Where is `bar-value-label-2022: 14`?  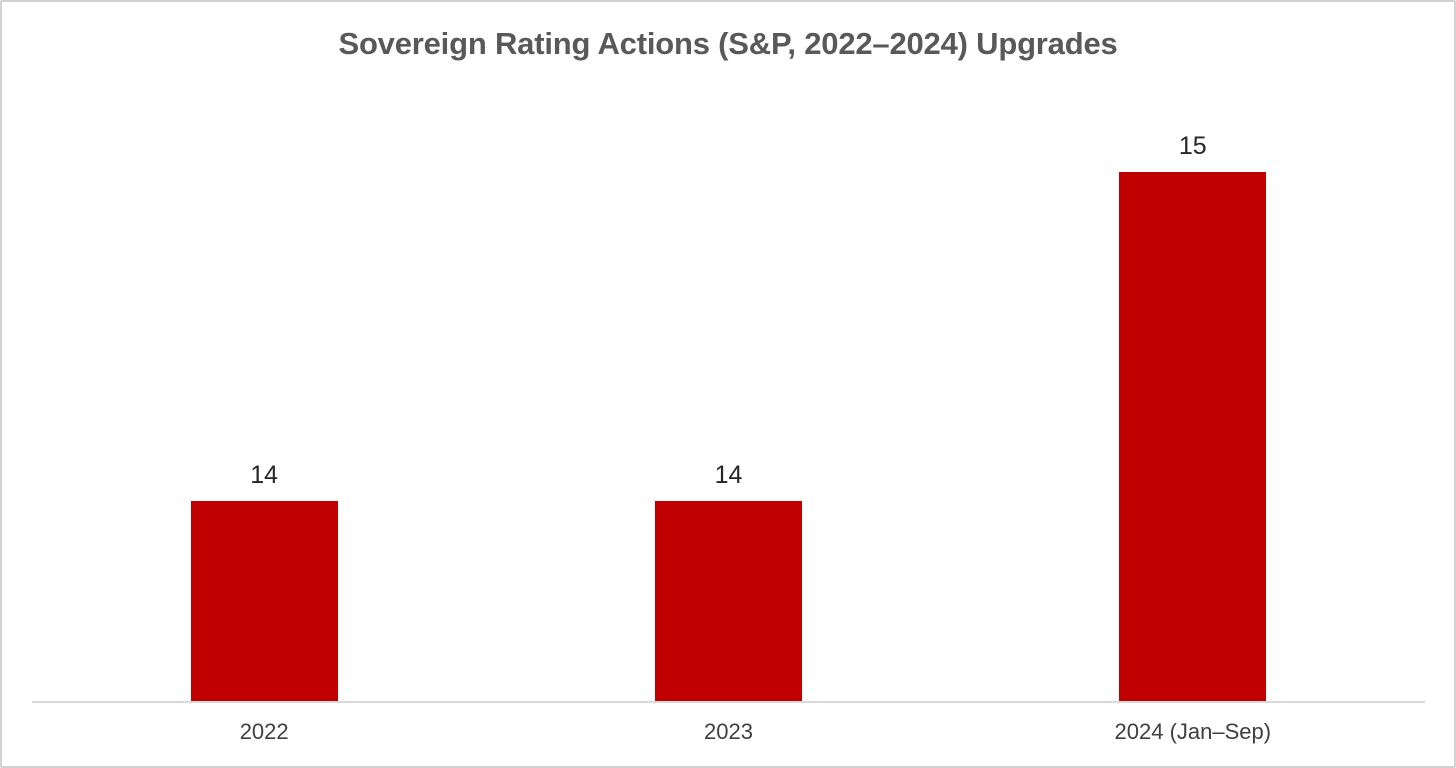
bar-value-label-2022: 14 is located at coordinates (264, 475).